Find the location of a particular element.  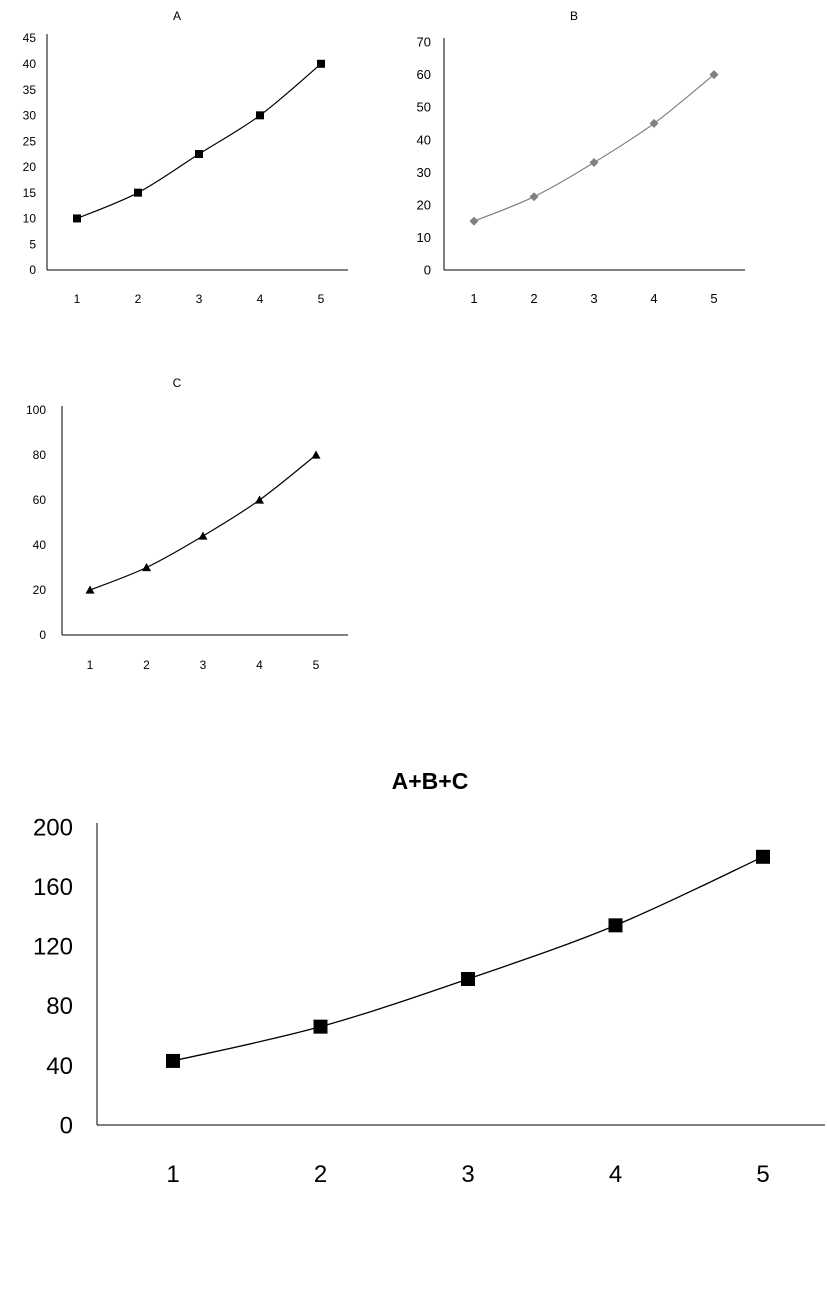

y-tick-label: 160 is located at coordinates (53, 887).